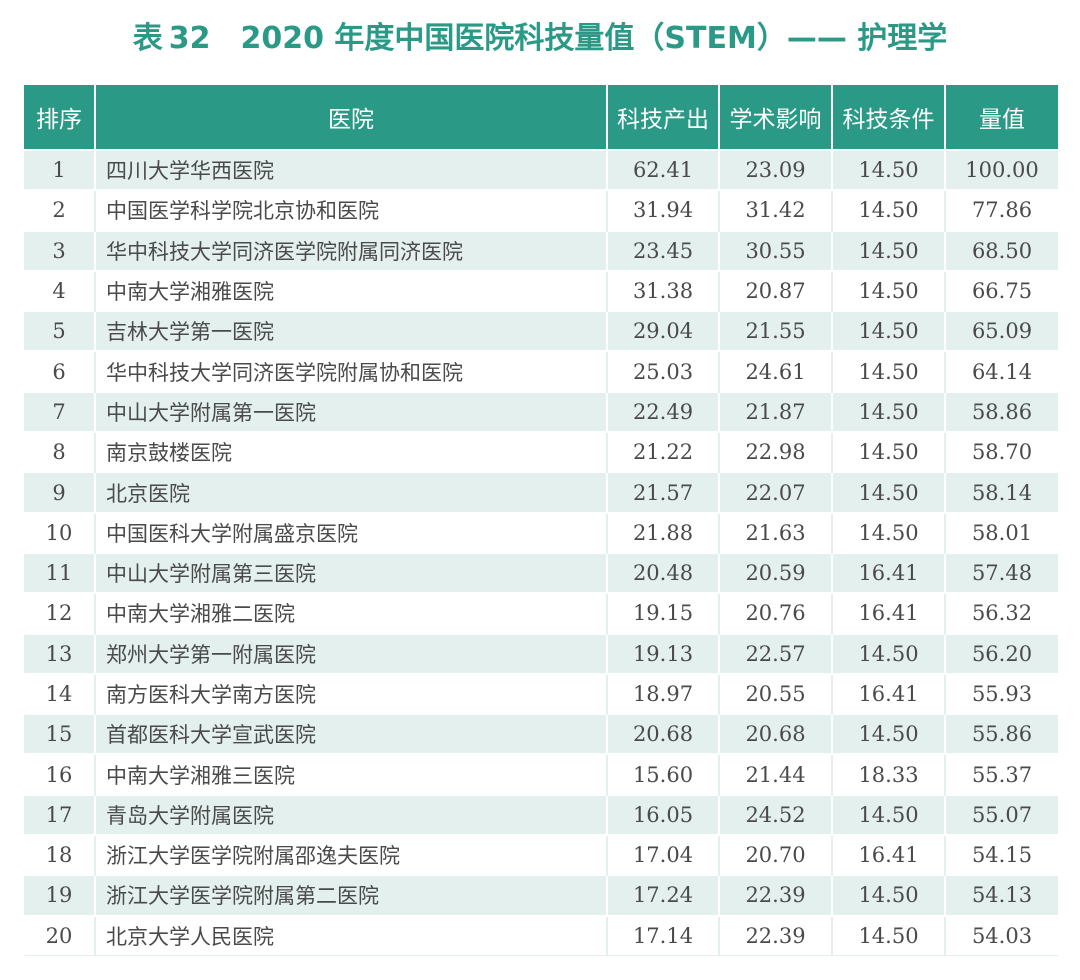 The width and height of the screenshot is (1080, 980). Describe the element at coordinates (776, 855) in the screenshot. I see `cell-academic: 20.70` at that location.